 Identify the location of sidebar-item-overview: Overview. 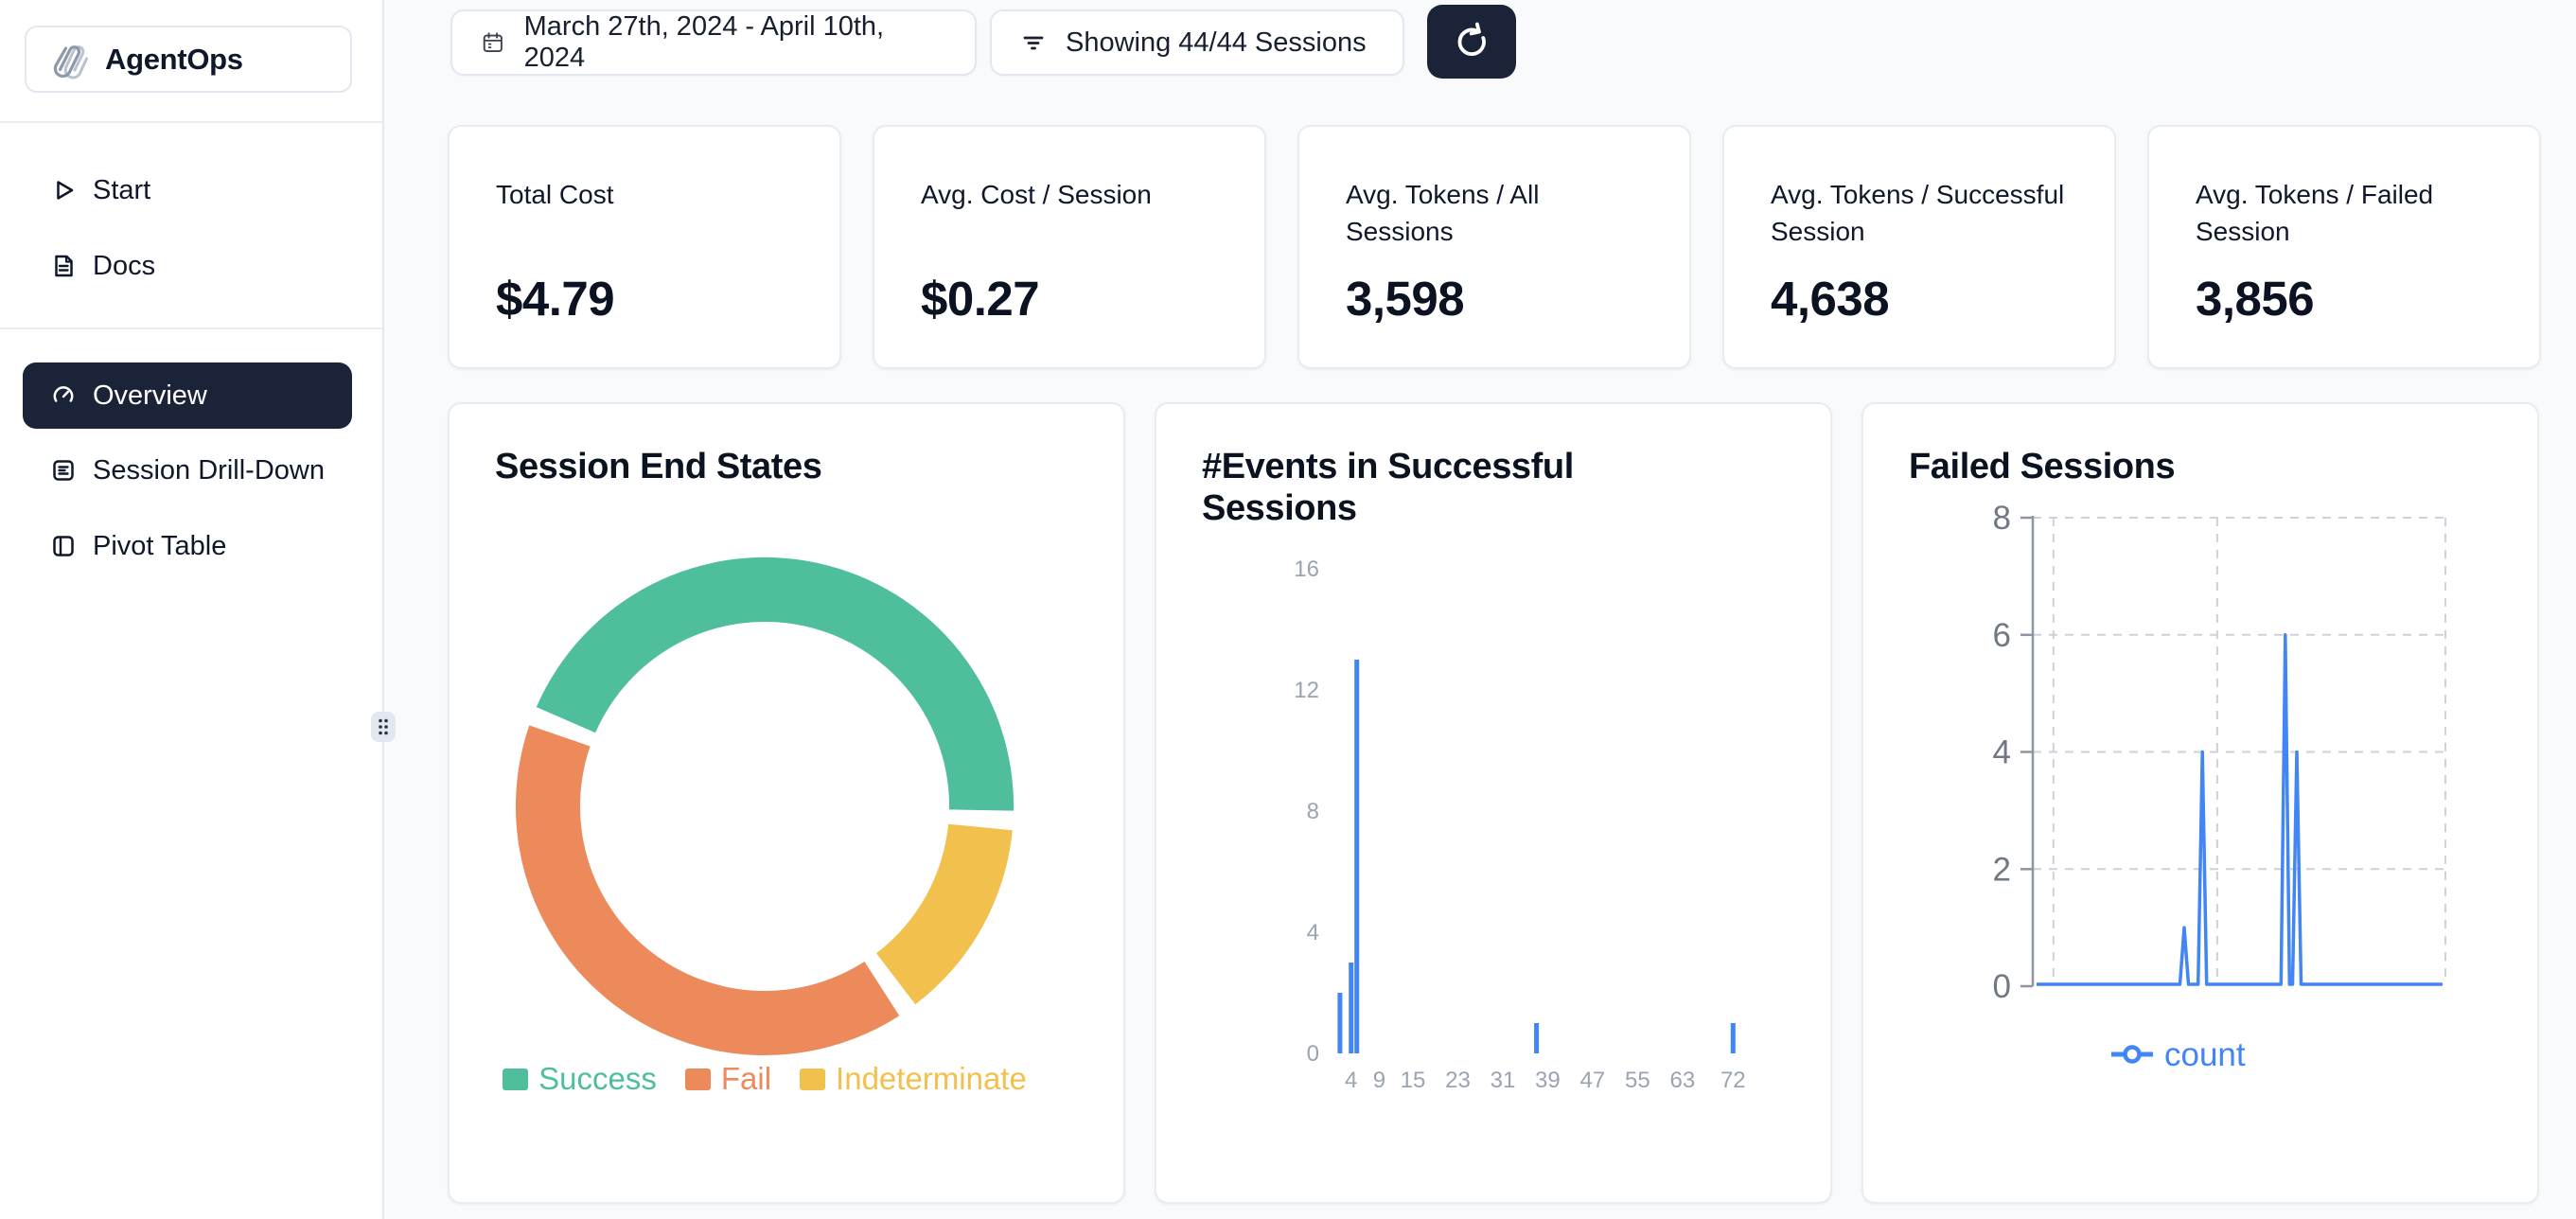
(187, 395).